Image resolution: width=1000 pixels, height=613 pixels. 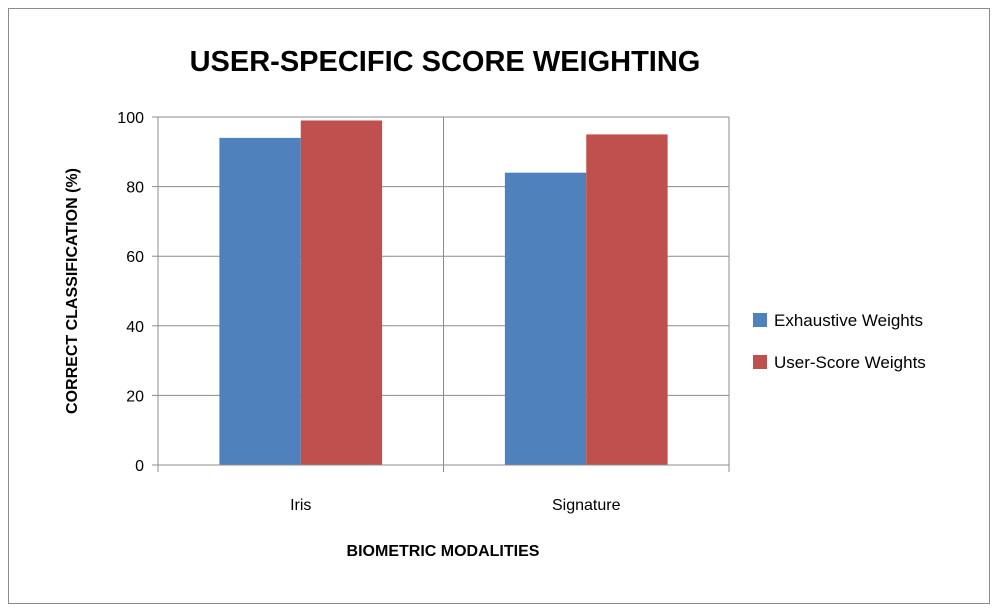 I want to click on y-tick-label: 100, so click(x=130, y=118).